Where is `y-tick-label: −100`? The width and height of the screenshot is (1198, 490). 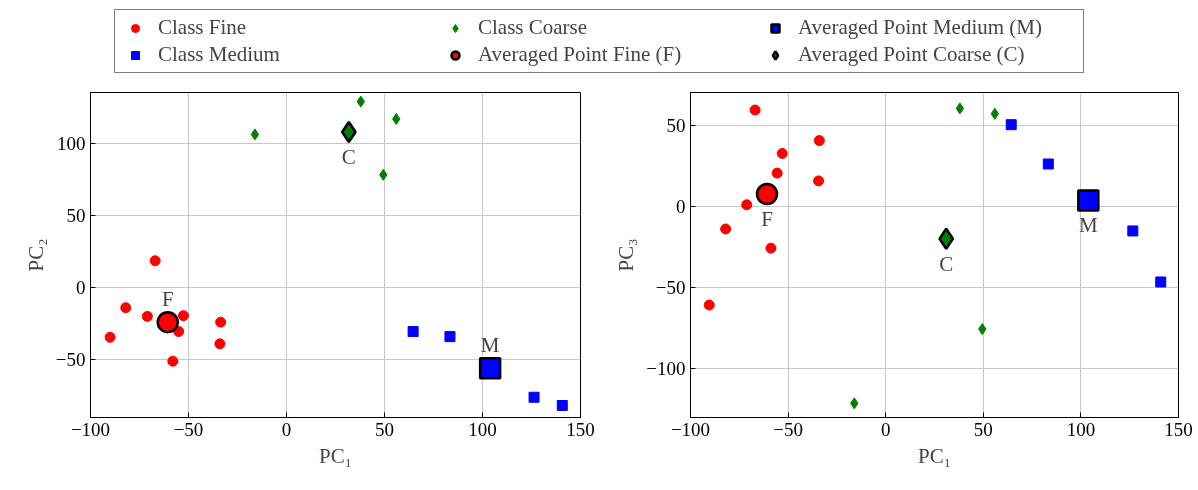 y-tick-label: −100 is located at coordinates (666, 369).